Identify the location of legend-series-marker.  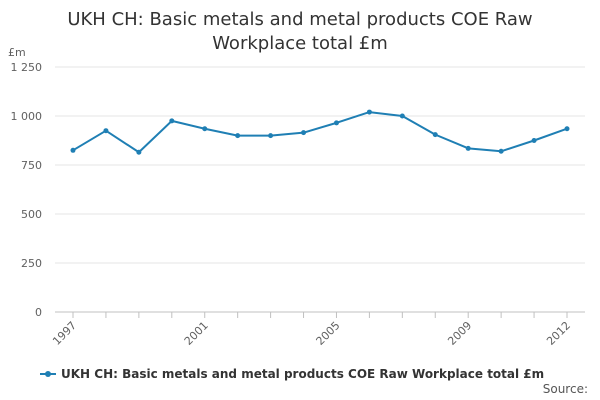
(48, 374).